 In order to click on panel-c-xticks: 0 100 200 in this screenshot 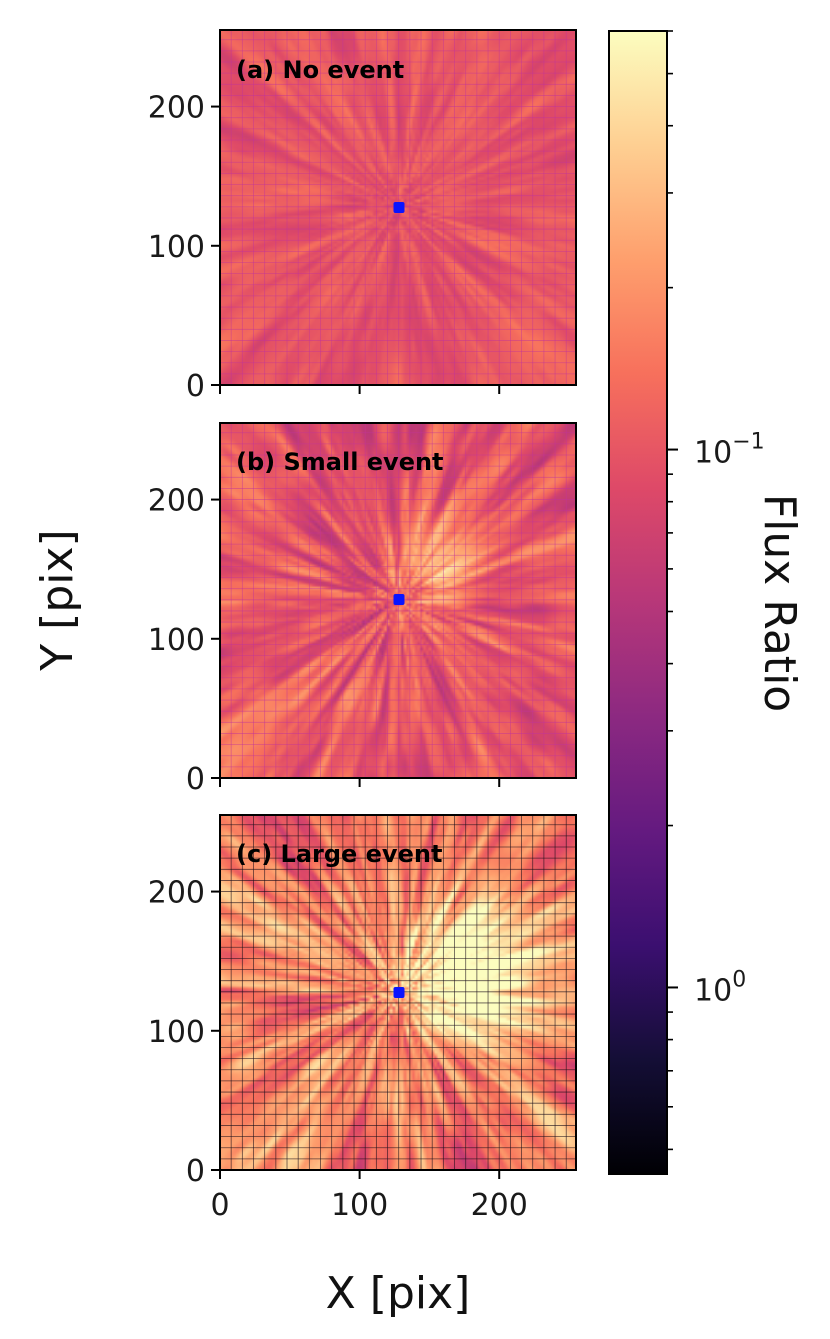, I will do `click(369, 1196)`.